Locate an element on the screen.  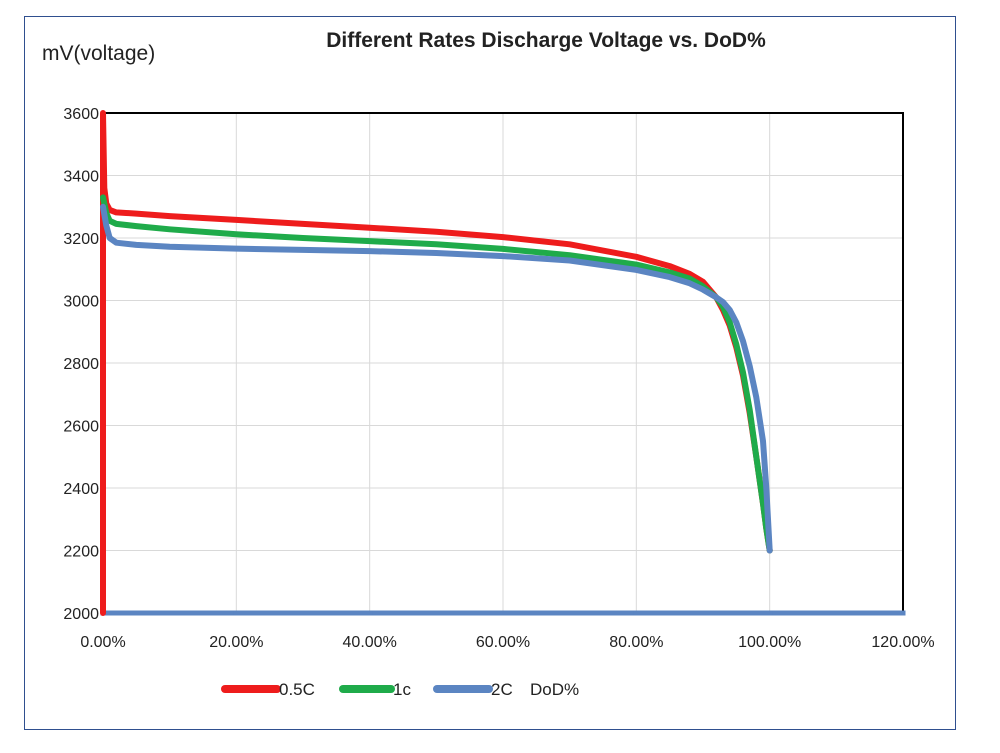
y-tick-label: 3000 is located at coordinates (81, 302).